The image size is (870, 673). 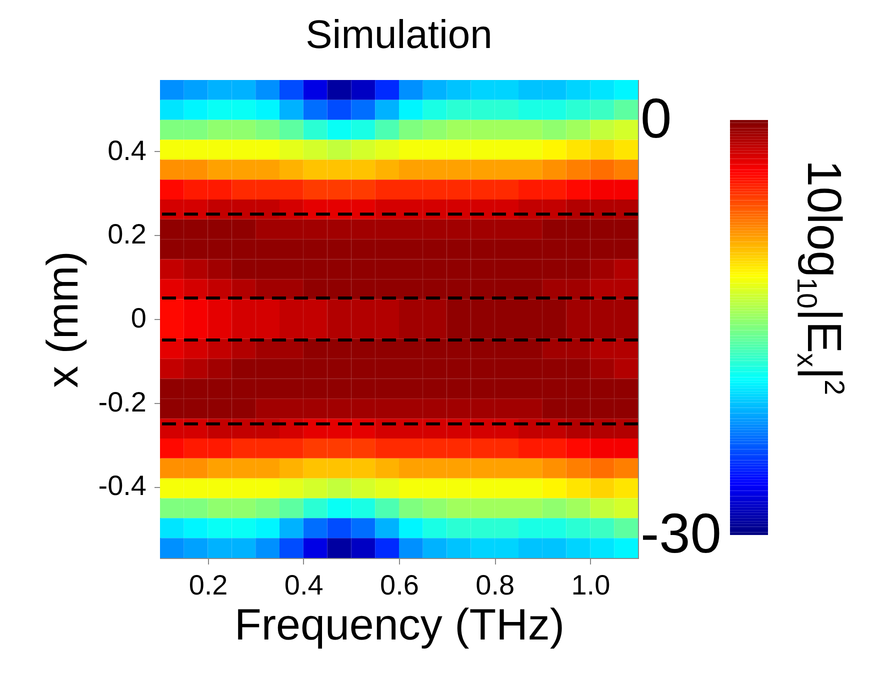 I want to click on color-bar-label: 0, so click(x=656, y=118).